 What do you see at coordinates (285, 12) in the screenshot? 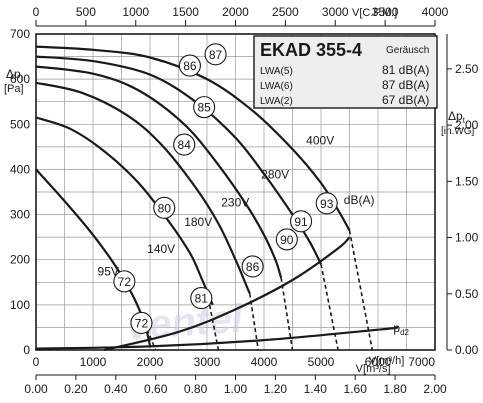
I see `x-top-tick: 2500` at bounding box center [285, 12].